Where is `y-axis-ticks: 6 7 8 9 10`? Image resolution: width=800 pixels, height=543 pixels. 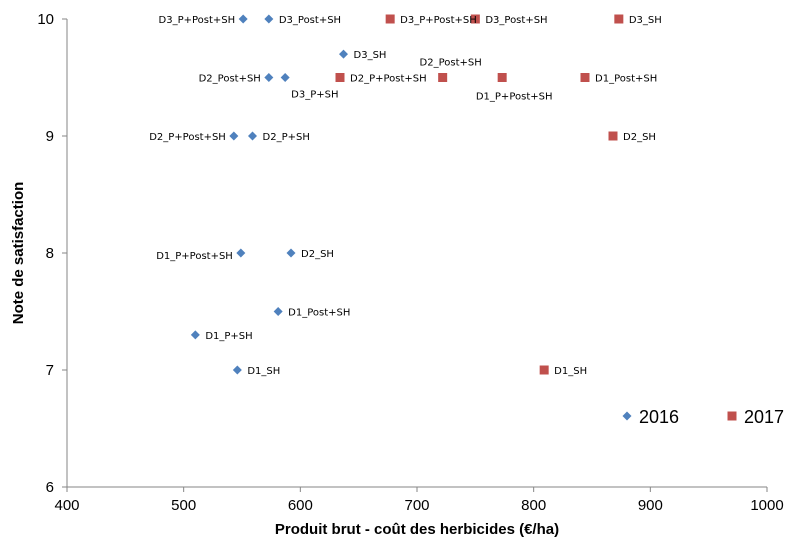
y-axis-ticks: 6 7 8 9 10 is located at coordinates (52, 253).